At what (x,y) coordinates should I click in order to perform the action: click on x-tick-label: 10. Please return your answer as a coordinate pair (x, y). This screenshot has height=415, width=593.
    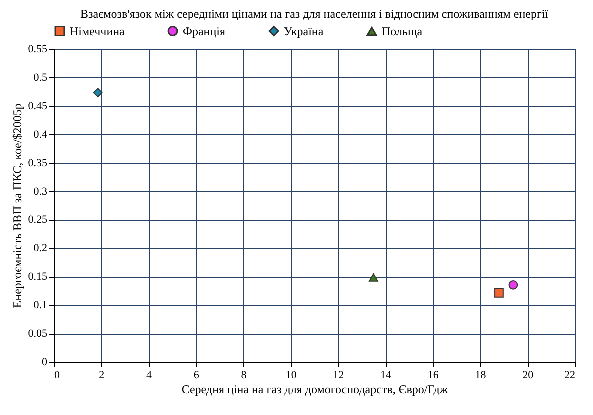
    Looking at the image, I should click on (292, 376).